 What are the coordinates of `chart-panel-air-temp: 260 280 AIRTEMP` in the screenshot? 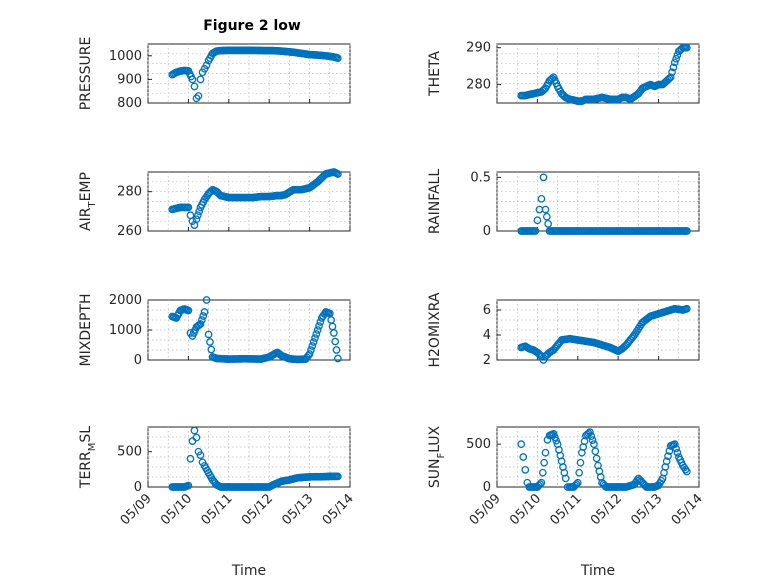 It's located at (214, 203).